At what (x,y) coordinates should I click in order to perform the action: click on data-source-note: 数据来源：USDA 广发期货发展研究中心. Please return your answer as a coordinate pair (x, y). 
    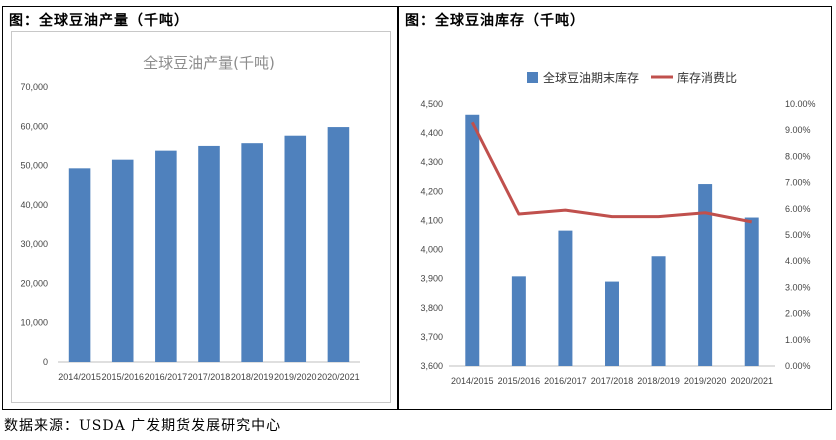
    Looking at the image, I should click on (143, 426).